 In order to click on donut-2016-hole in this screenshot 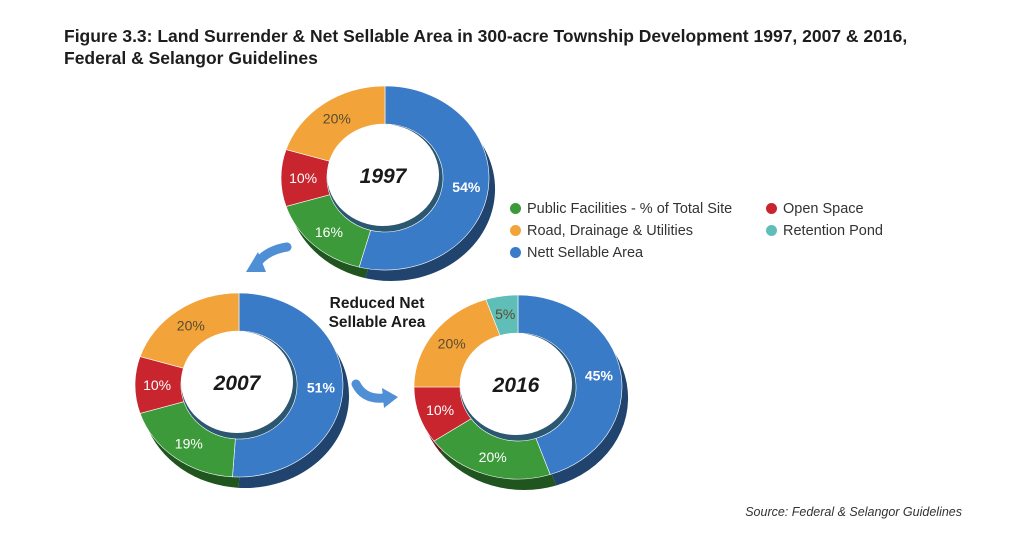, I will do `click(516, 384)`.